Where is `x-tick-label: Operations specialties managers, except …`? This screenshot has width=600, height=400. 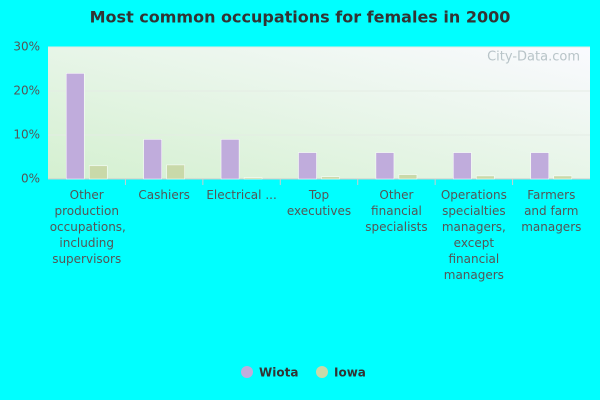
x-tick-label: Operations specialties managers, except … is located at coordinates (473, 235).